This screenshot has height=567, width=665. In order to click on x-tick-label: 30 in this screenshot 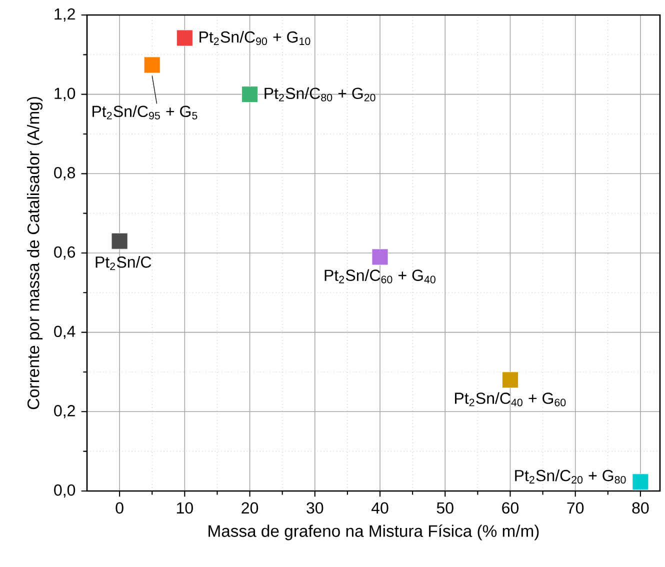, I will do `click(315, 508)`.